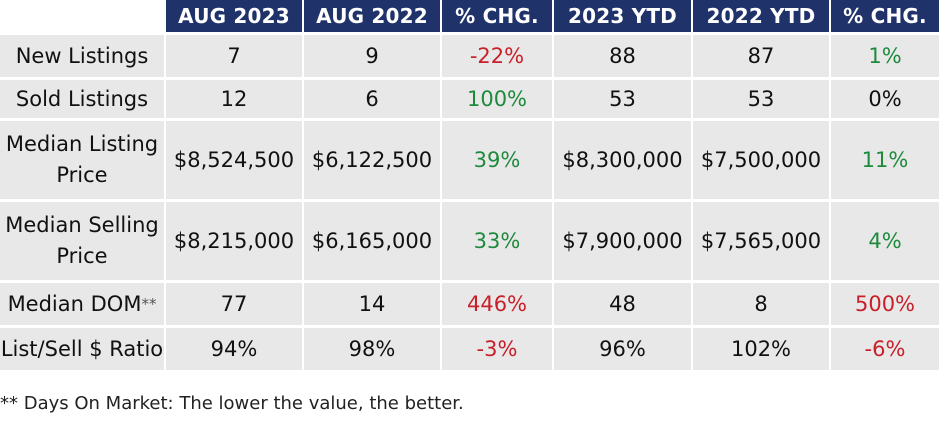  I want to click on table-cell: -6%, so click(884, 347).